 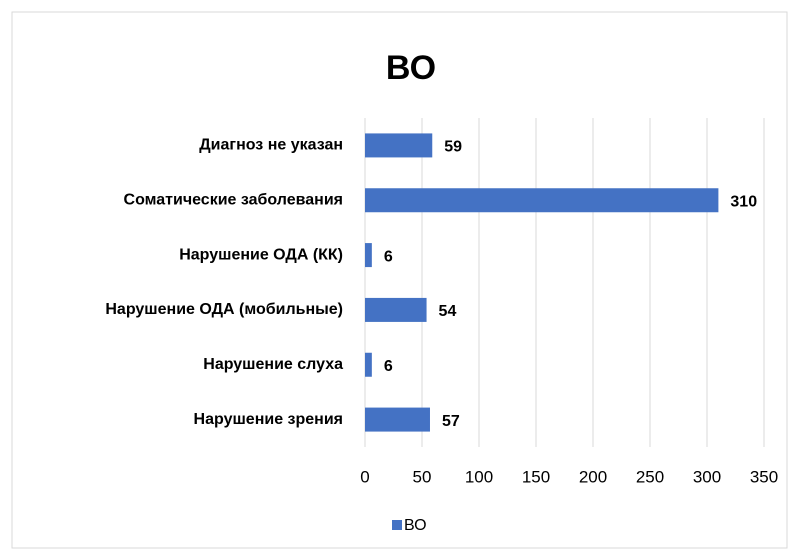 I want to click on legend-swatch, so click(x=397, y=525).